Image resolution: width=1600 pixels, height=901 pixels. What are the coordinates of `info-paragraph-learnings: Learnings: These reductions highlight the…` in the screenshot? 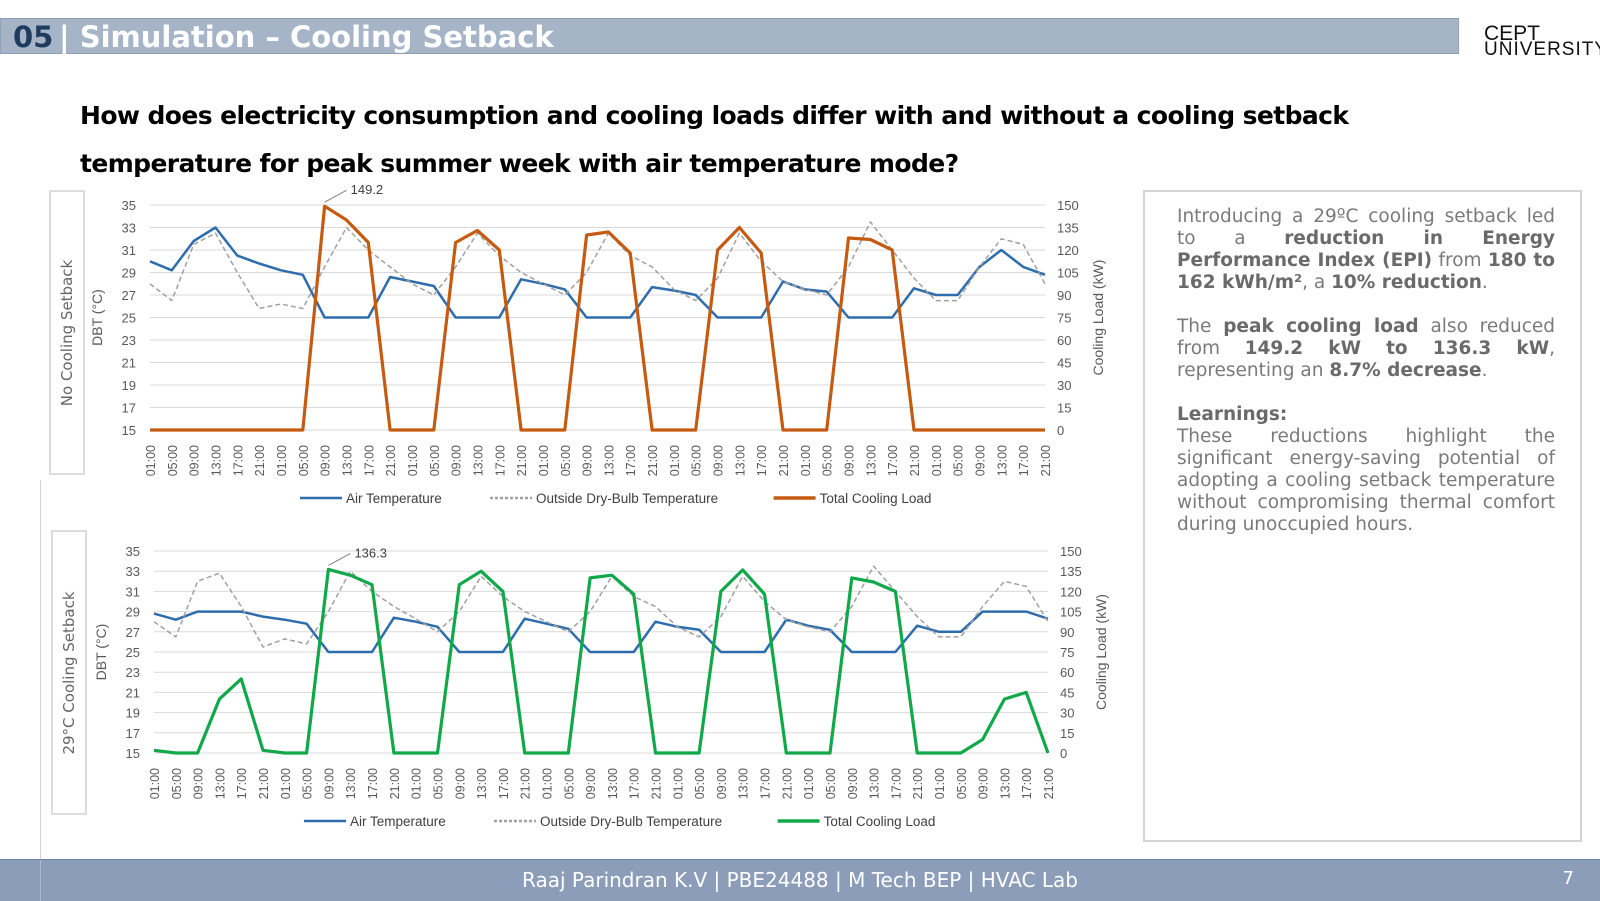 It's located at (1366, 470).